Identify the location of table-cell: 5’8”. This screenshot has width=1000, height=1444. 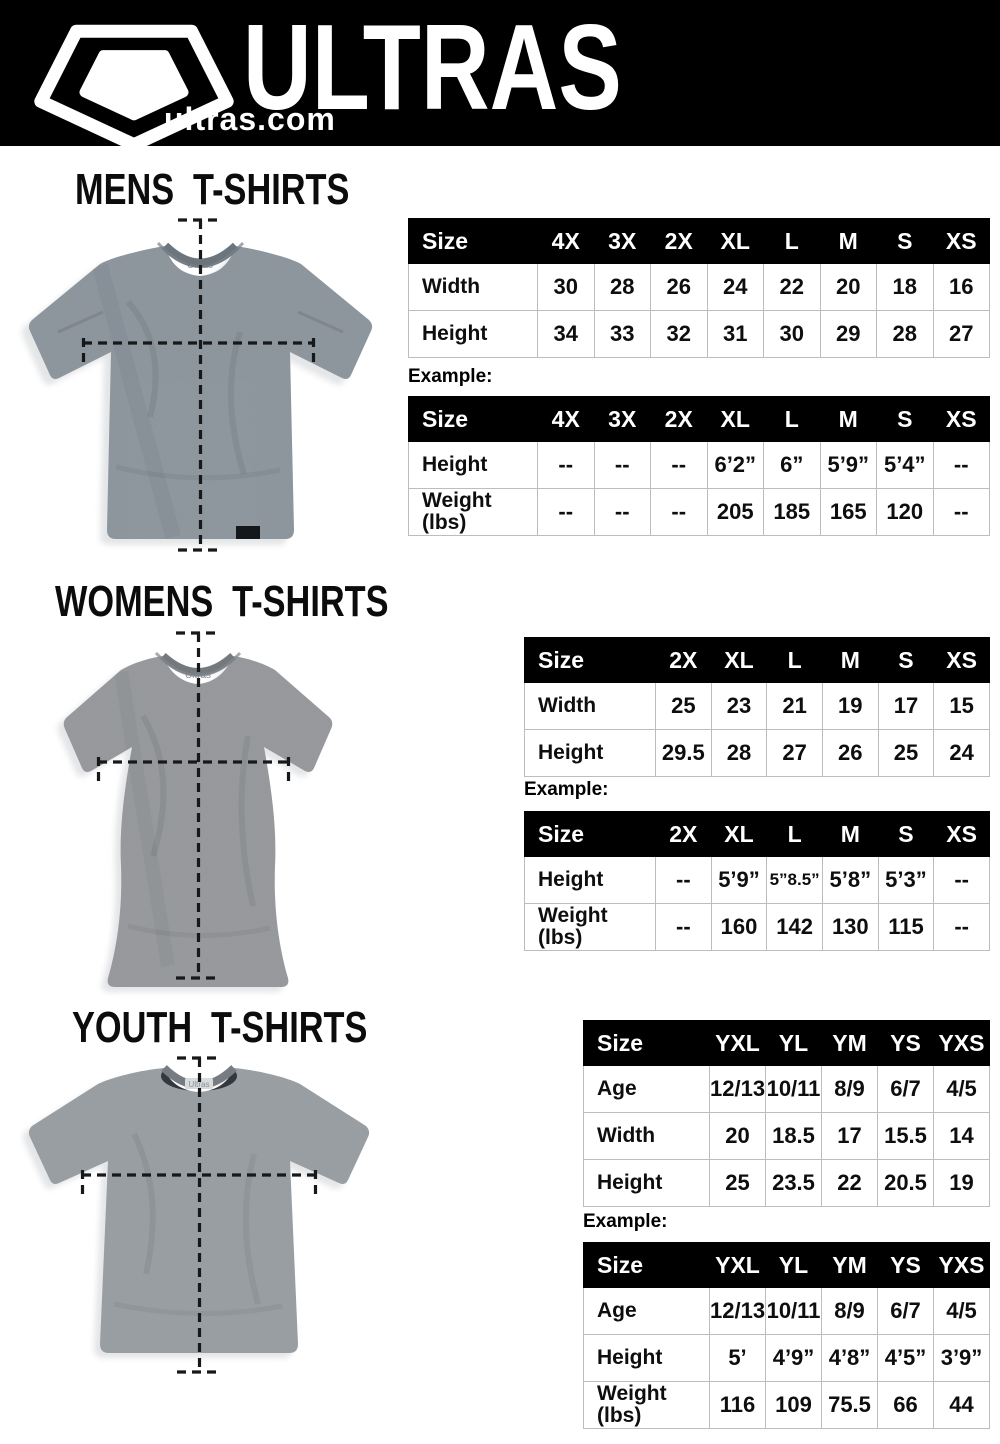
(850, 880).